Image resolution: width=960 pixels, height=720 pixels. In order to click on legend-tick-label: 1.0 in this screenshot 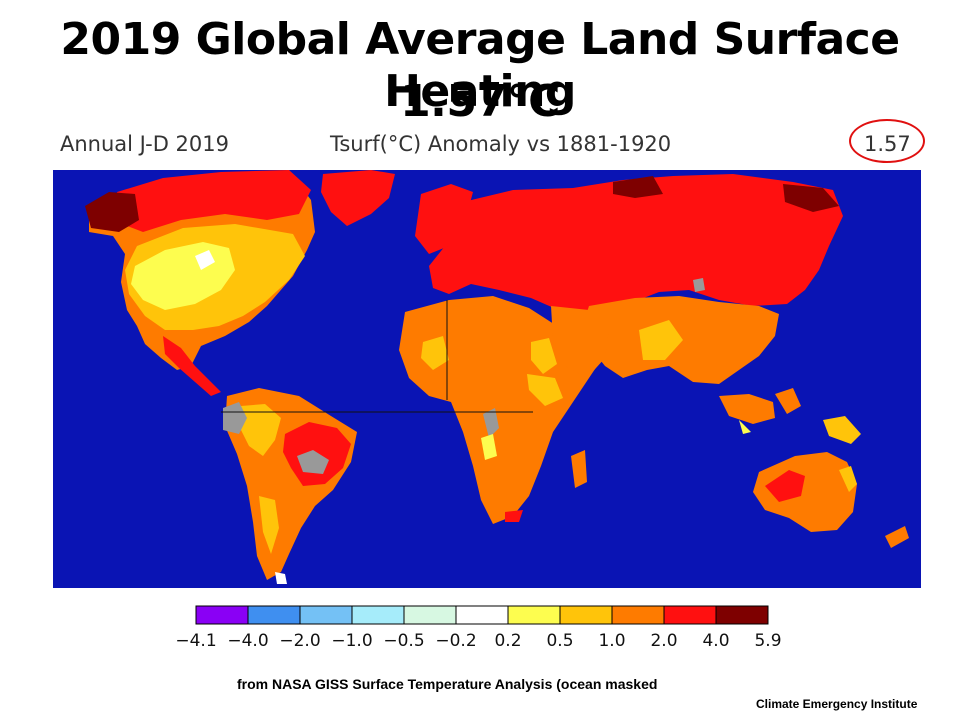, I will do `click(611, 641)`.